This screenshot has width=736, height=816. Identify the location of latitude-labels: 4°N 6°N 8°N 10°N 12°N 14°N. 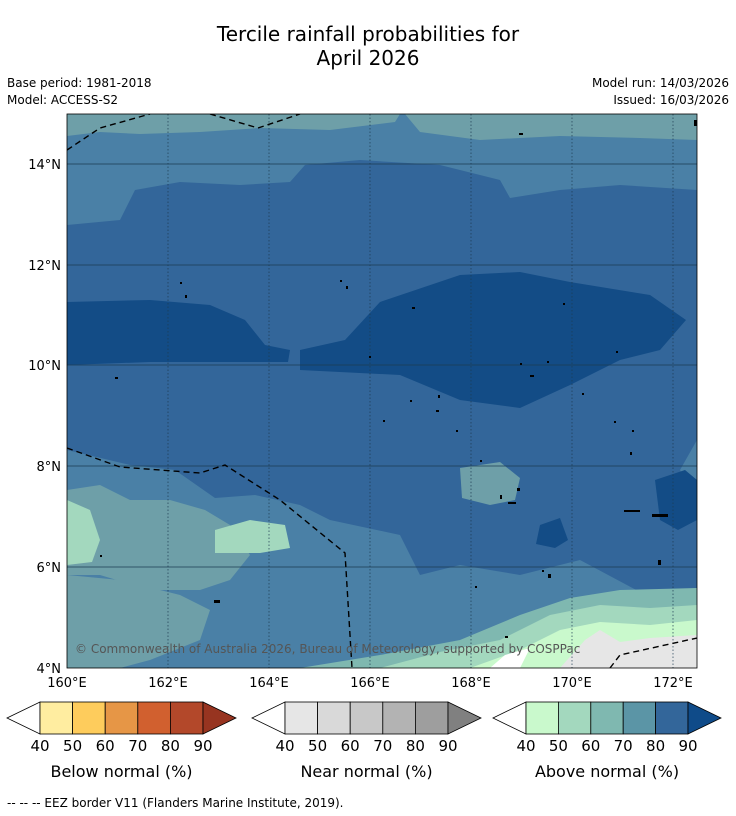
(44, 417).